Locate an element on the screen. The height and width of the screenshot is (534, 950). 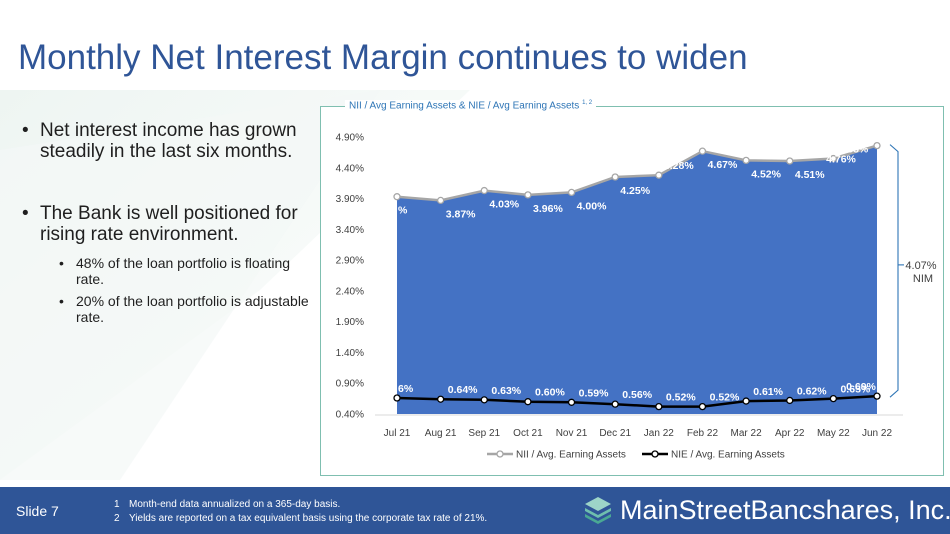
x-tick-label: Mar 22 is located at coordinates (747, 433).